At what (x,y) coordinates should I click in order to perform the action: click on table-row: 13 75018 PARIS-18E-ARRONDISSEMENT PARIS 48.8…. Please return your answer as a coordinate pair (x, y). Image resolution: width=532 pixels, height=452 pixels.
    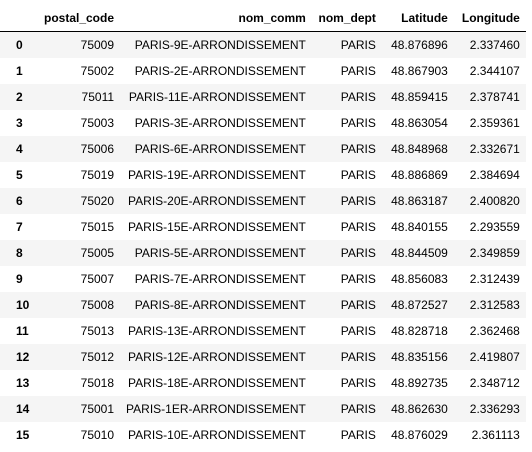
    Looking at the image, I should click on (263, 383).